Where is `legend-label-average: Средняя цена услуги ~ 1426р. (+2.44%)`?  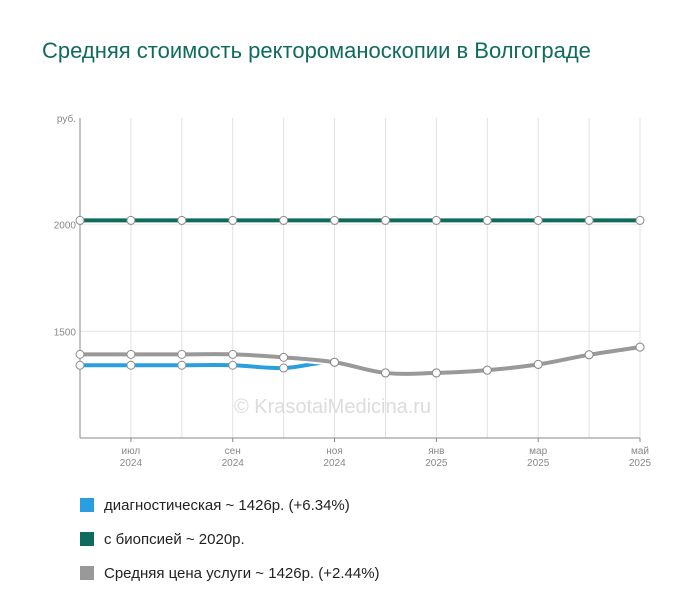 legend-label-average: Средняя цена услуги ~ 1426р. (+2.44%) is located at coordinates (242, 573).